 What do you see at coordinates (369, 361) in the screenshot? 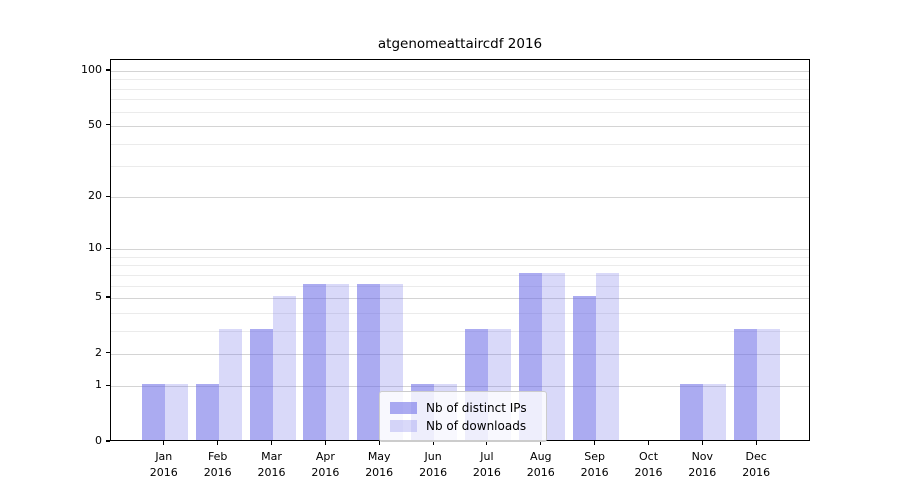
I see `bar-ips-may` at bounding box center [369, 361].